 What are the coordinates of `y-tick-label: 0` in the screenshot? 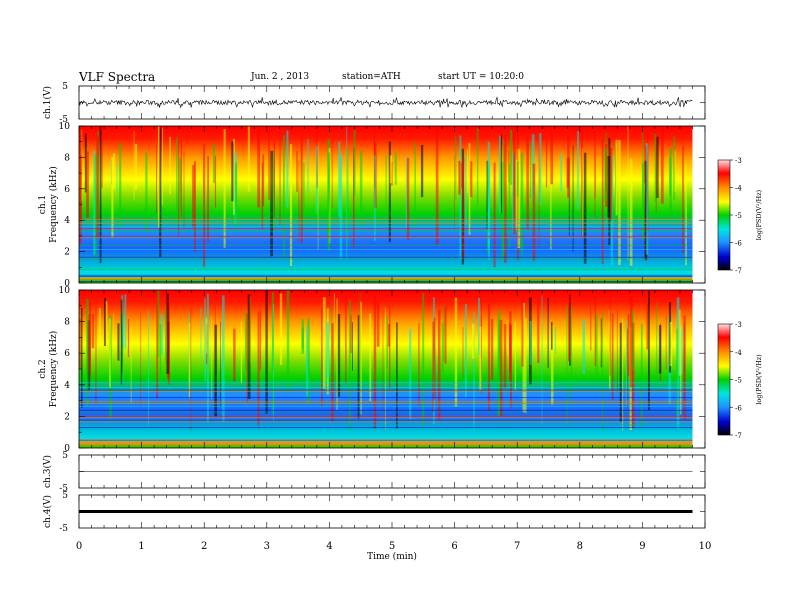 It's located at (67, 284).